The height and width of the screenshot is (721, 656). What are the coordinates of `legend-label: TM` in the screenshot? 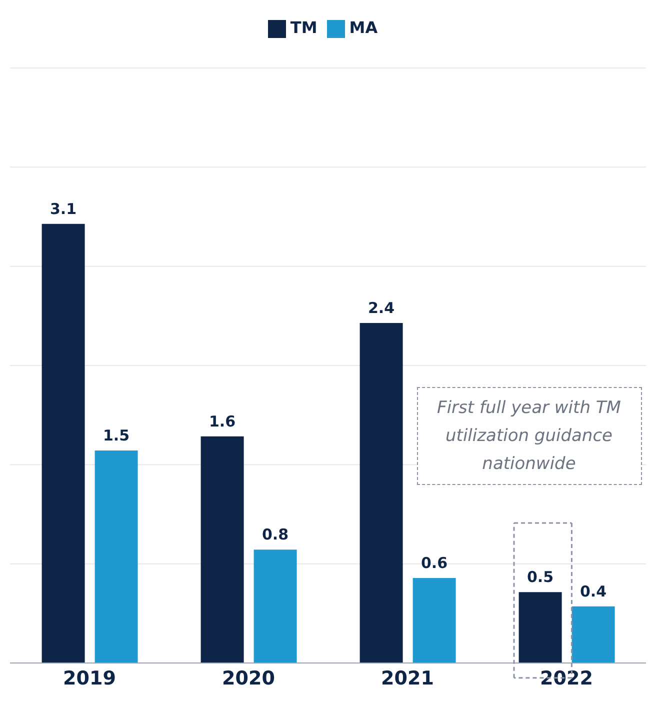 It's located at (304, 27).